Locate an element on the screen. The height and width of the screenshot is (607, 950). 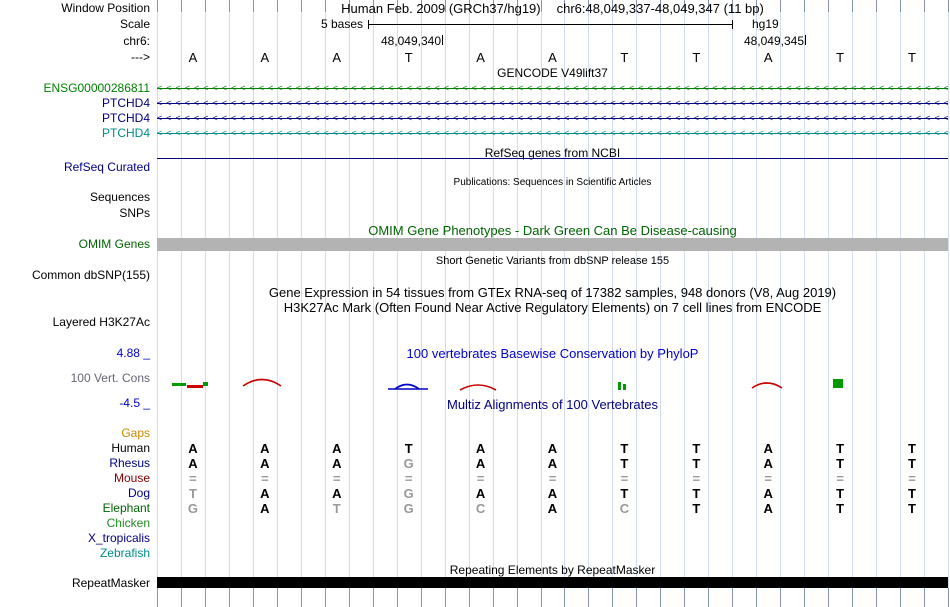
repeatmasker-label: RepeatMasker is located at coordinates (110, 583).